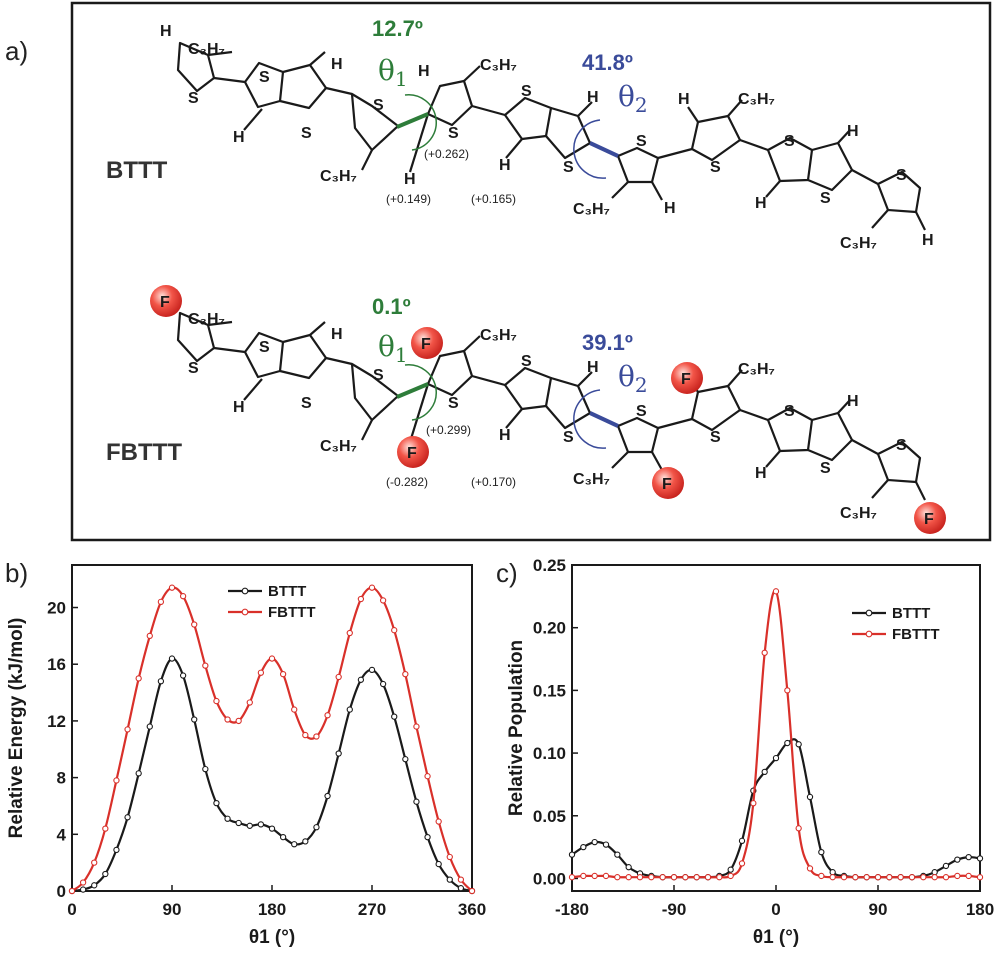 The width and height of the screenshot is (1000, 961). I want to click on y-axis-title: Relative Energy (kJ/mol), so click(16, 728).